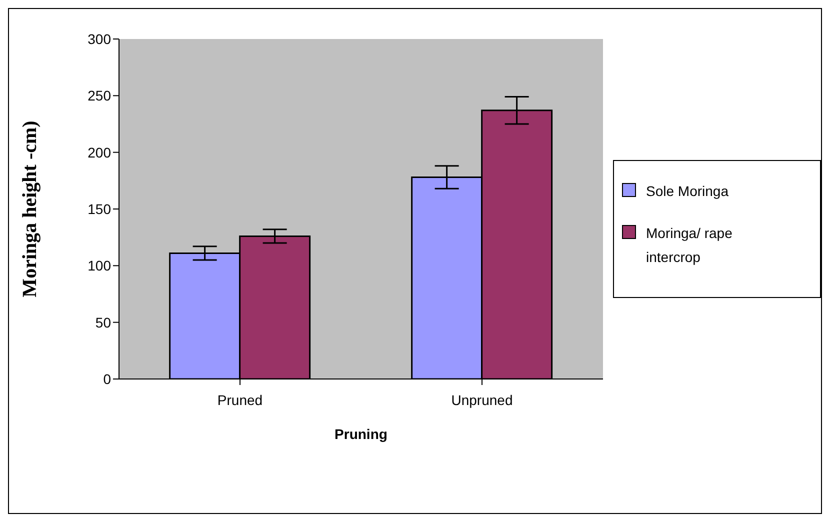  I want to click on y-tick-label: 150, so click(100, 208).